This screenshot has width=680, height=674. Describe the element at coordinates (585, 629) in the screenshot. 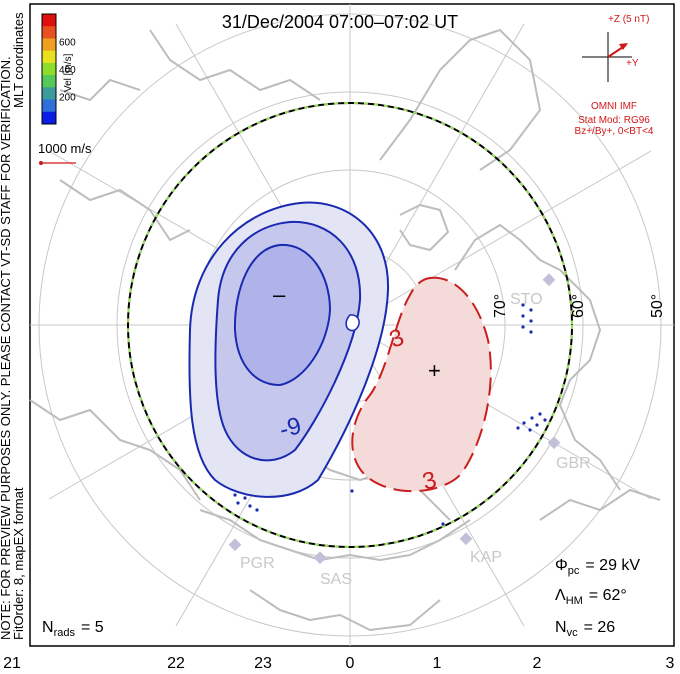

I see `vector-count: Nvc = 26` at that location.